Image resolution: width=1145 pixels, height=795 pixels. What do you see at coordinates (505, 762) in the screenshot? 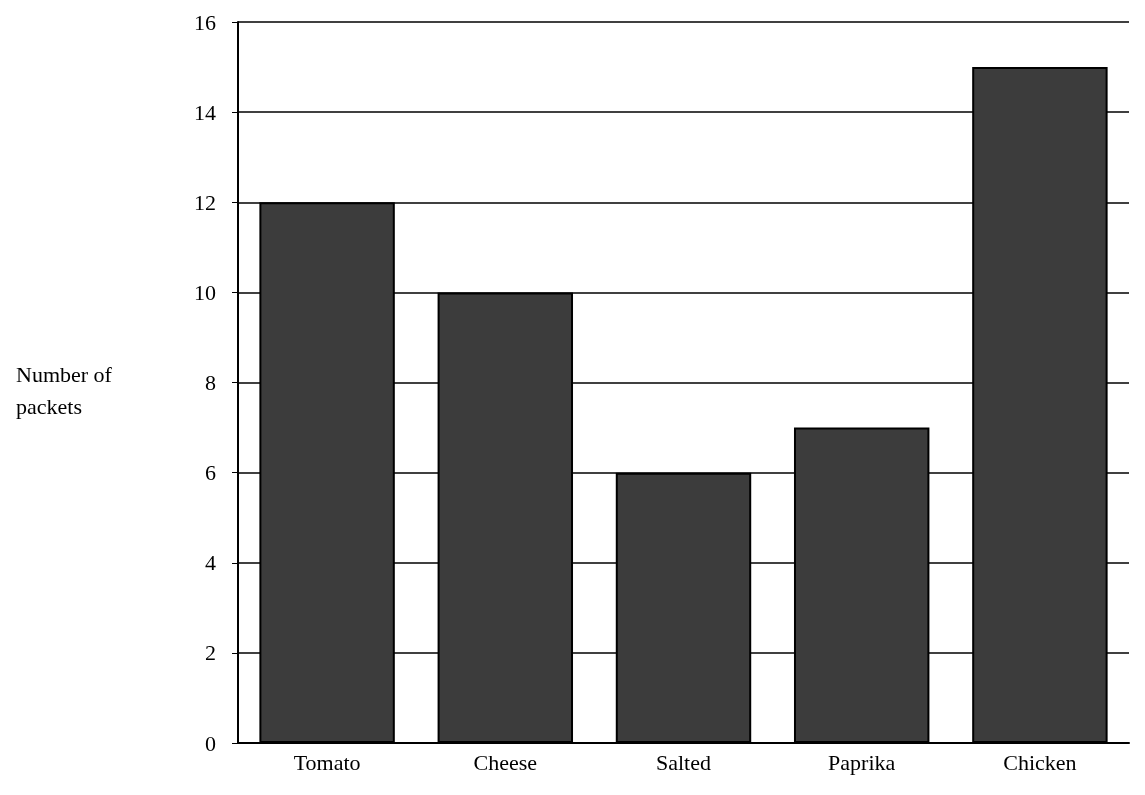
I see `x-tick-label: Cheese` at bounding box center [505, 762].